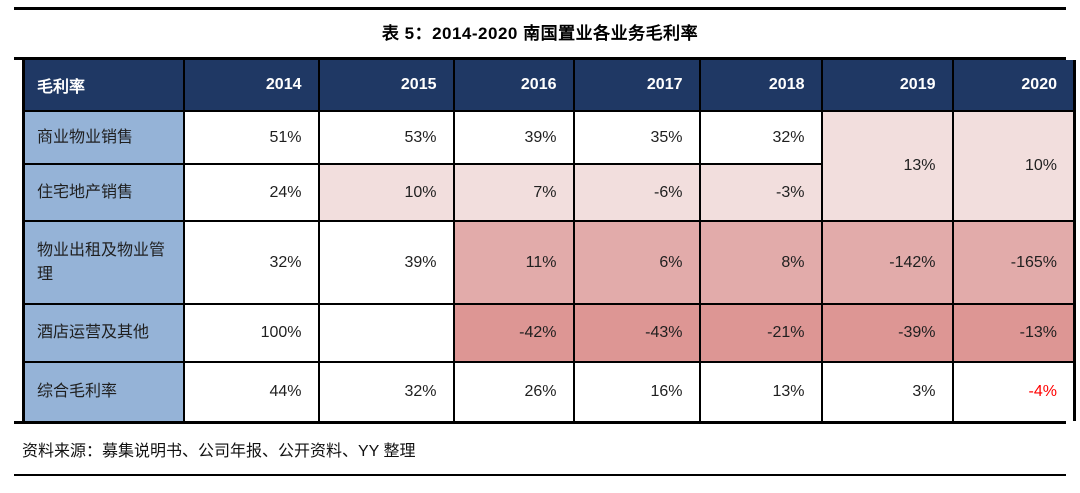 Image resolution: width=1080 pixels, height=493 pixels. I want to click on row-label: 物业出租及物业管理, so click(103, 262).